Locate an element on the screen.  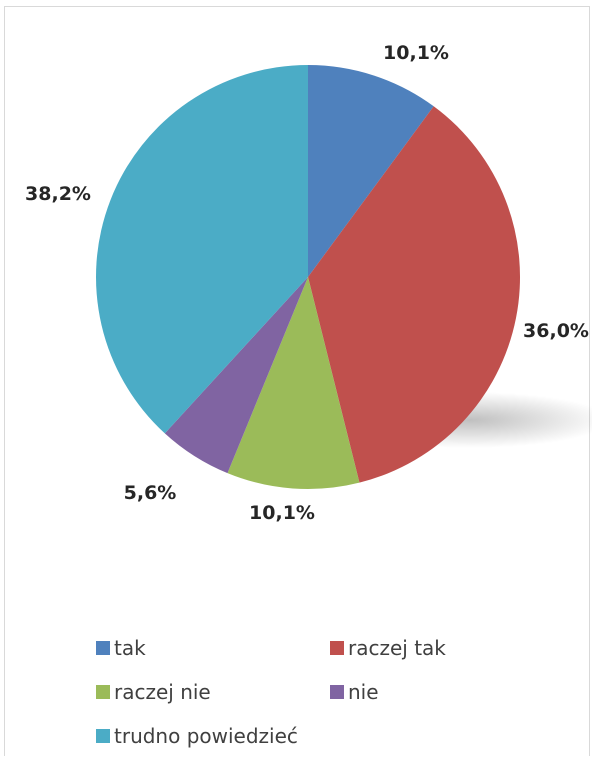
legend-label-raczej-tak: raczej tak is located at coordinates (397, 648).